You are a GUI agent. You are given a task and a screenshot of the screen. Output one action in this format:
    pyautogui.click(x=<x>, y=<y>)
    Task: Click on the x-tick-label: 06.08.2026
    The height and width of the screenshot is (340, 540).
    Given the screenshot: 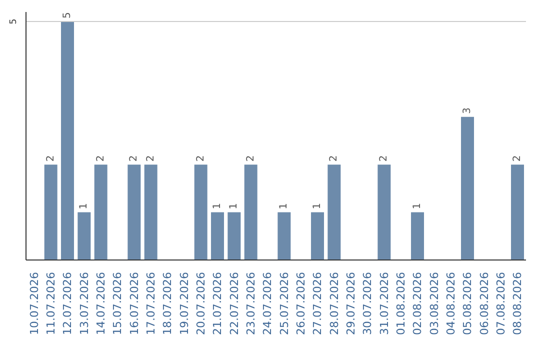 What is the action you would take?
    pyautogui.click(x=484, y=303)
    